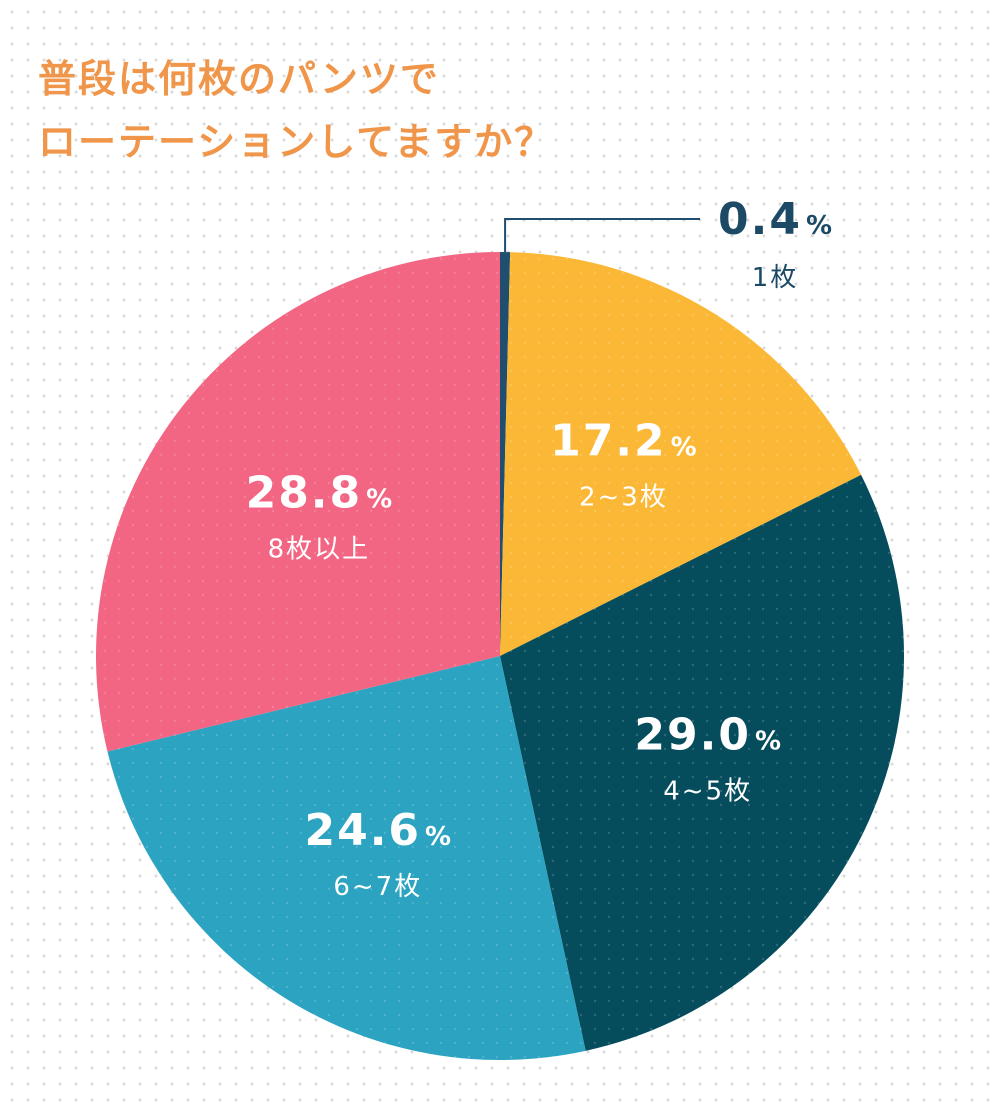 The image size is (1000, 1110). What do you see at coordinates (623, 498) in the screenshot?
I see `category-label-2-to-3: 2~3枚` at bounding box center [623, 498].